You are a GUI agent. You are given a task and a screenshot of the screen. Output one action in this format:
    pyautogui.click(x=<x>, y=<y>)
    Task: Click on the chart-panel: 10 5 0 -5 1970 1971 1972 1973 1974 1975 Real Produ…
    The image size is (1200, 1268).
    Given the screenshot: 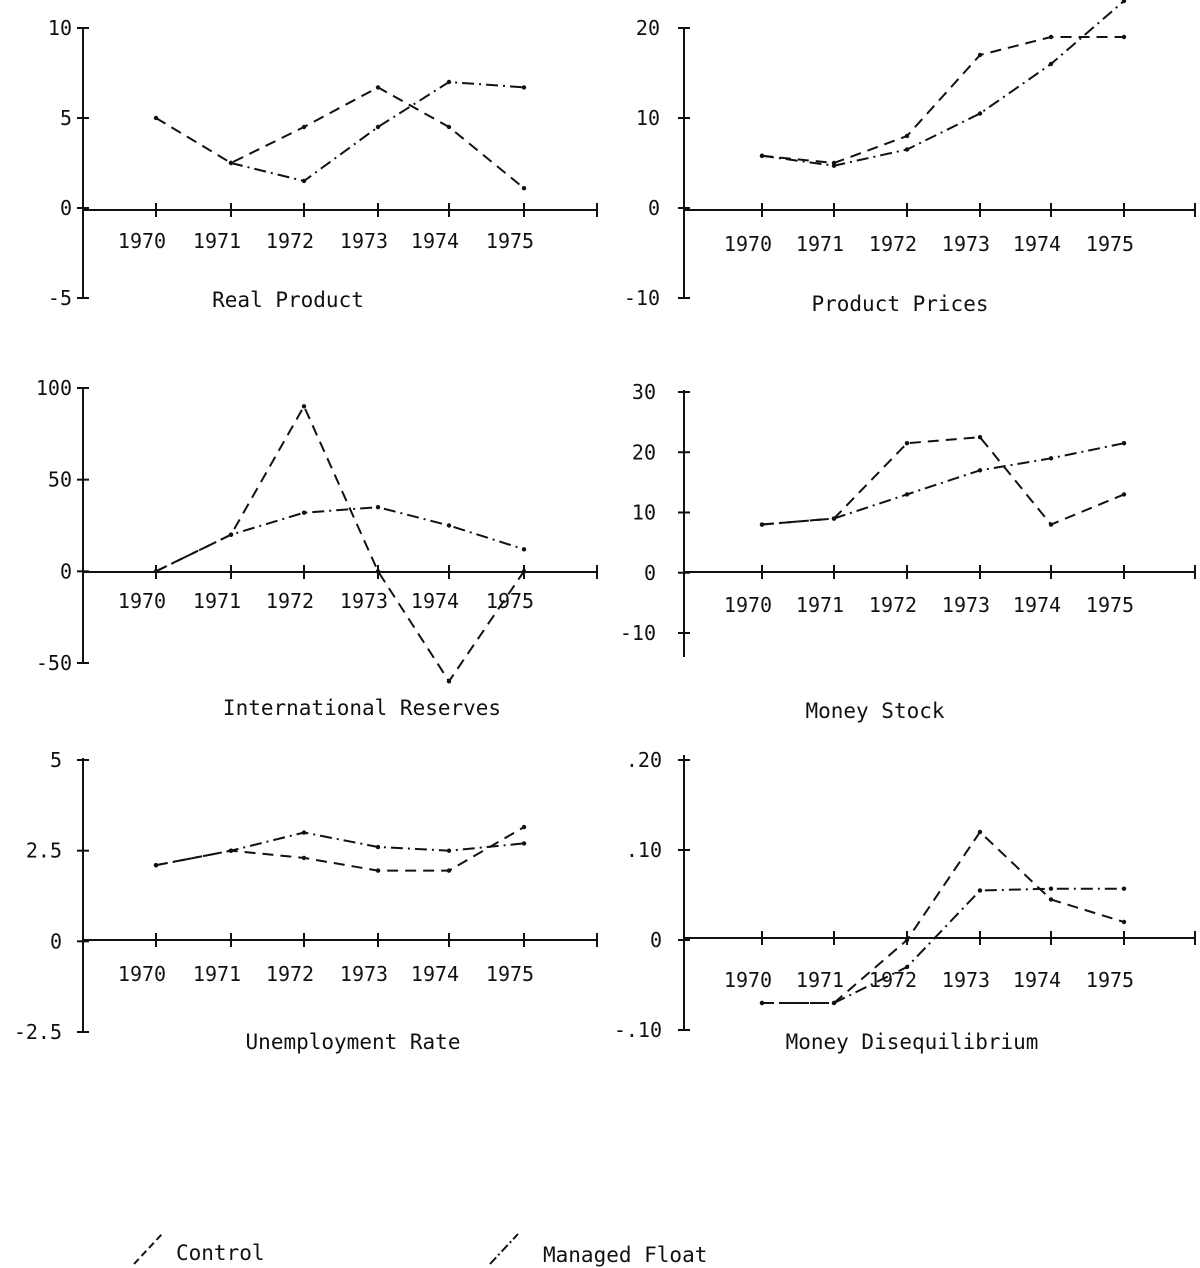 What is the action you would take?
    pyautogui.click(x=323, y=164)
    